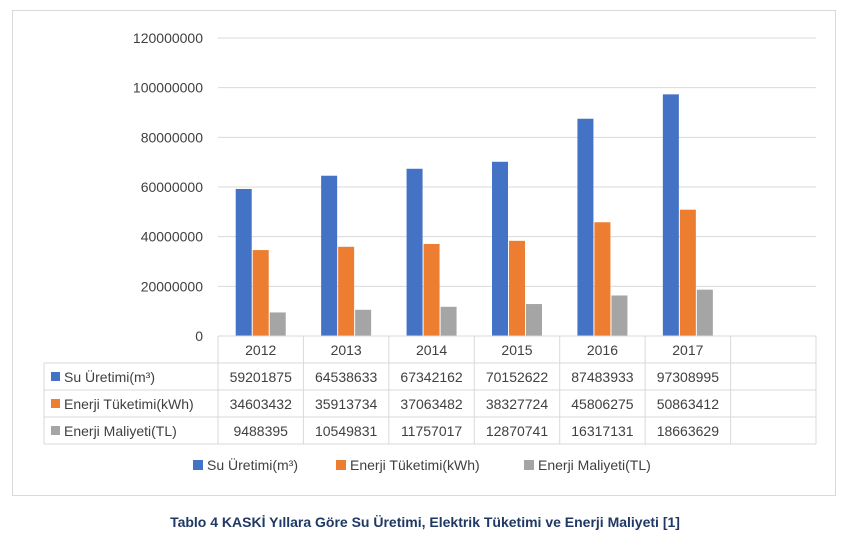 Image resolution: width=850 pixels, height=549 pixels. I want to click on y-tick-label: 100000000, so click(168, 88).